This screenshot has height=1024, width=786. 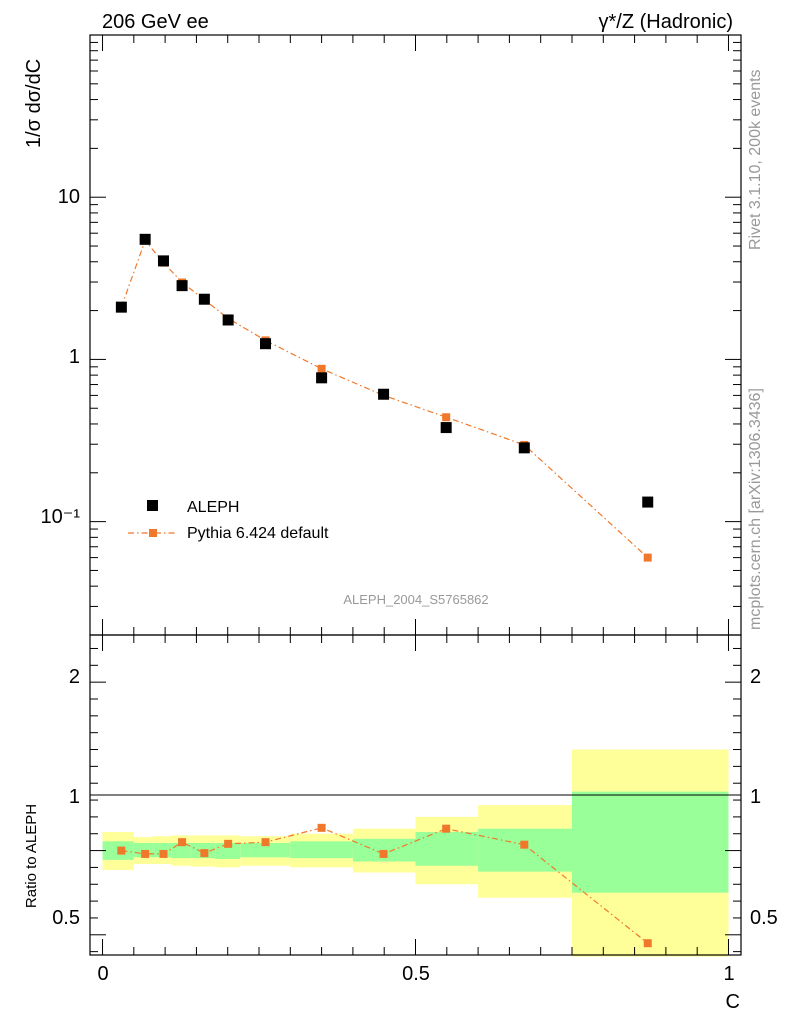 What do you see at coordinates (755, 159) in the screenshot?
I see `rivet-version-label: Rivet 3.1.10, 200k events` at bounding box center [755, 159].